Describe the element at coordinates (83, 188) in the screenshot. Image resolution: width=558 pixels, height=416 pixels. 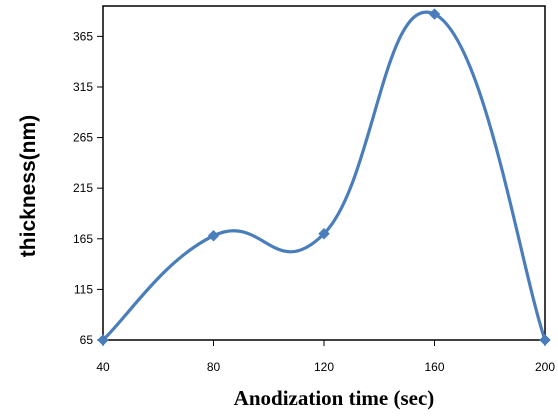
I see `y-tick-label: 215` at that location.